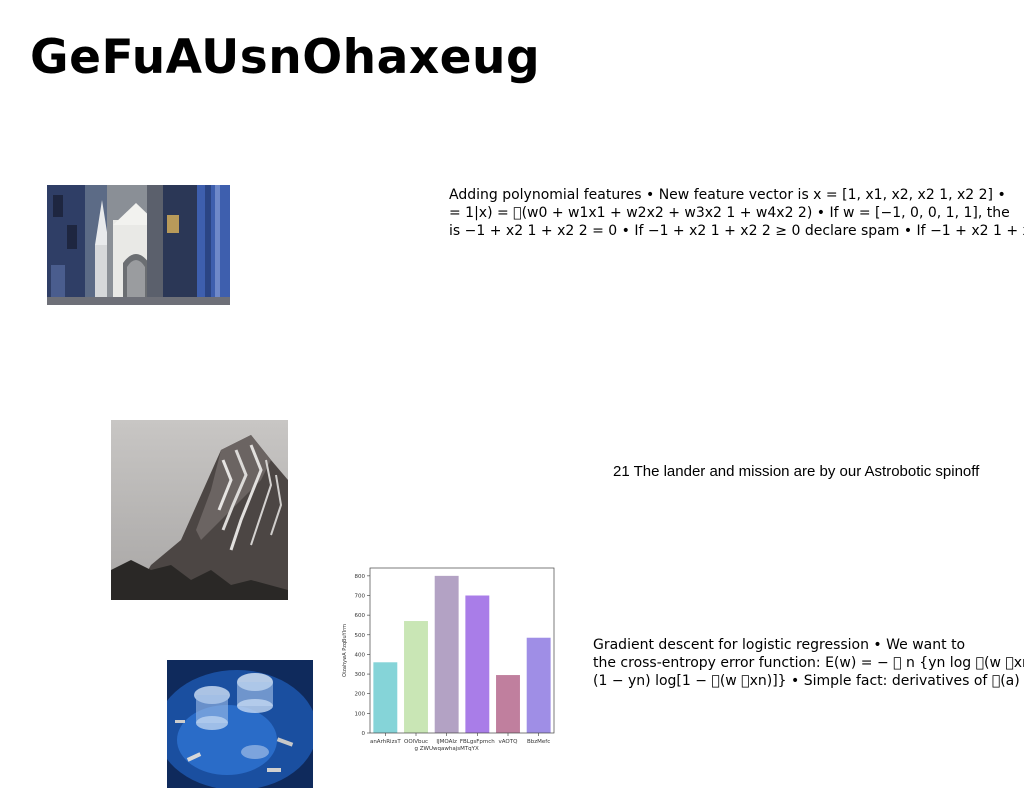 The image size is (1024, 788). Describe the element at coordinates (416, 742) in the screenshot. I see `x-tick-label: OOlVbuc` at that location.